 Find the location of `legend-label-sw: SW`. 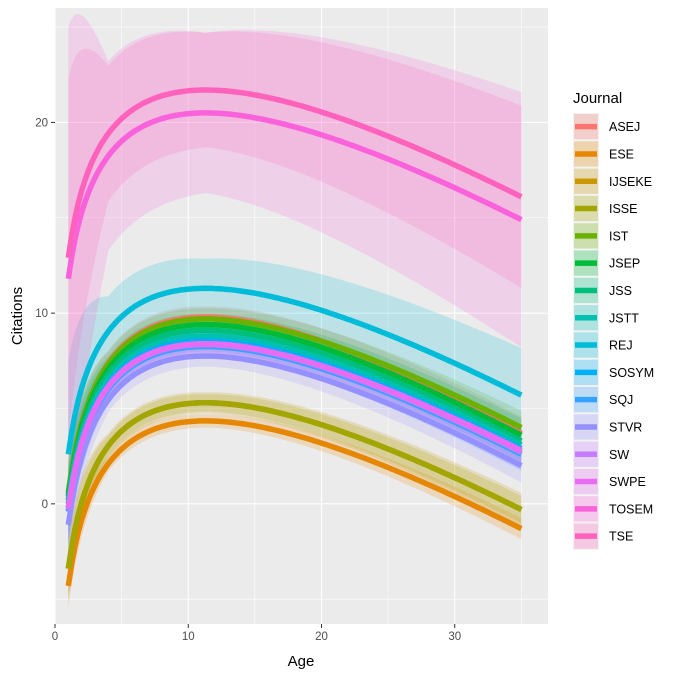

legend-label-sw: SW is located at coordinates (619, 455).